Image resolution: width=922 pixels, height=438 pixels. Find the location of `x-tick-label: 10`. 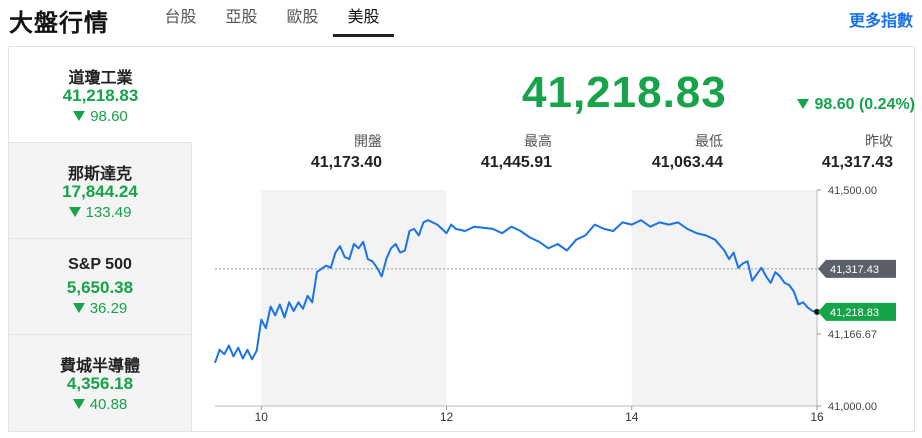

x-tick-label: 10 is located at coordinates (262, 417).